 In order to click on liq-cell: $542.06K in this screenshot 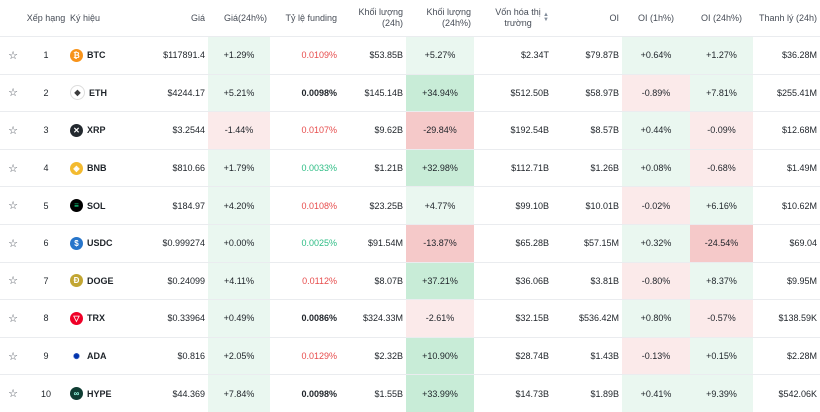, I will do `click(786, 393)`.